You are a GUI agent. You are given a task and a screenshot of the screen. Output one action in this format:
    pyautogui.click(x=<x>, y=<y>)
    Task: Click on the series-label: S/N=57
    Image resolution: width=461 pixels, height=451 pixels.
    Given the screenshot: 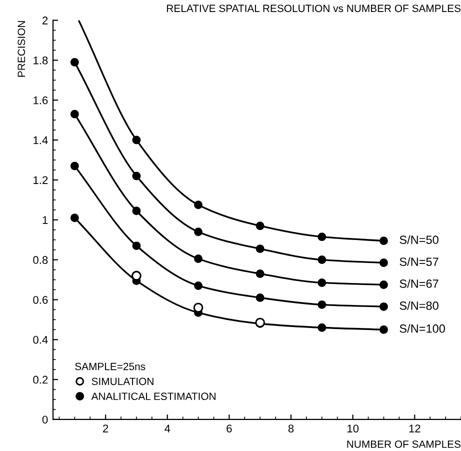 What is the action you would take?
    pyautogui.click(x=419, y=261)
    